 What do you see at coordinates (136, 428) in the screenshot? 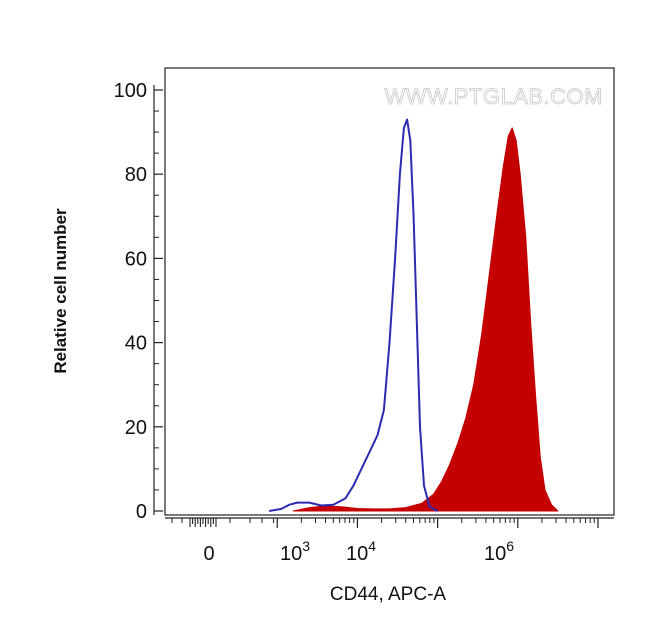
I see `y-tick-label: 20` at bounding box center [136, 428].